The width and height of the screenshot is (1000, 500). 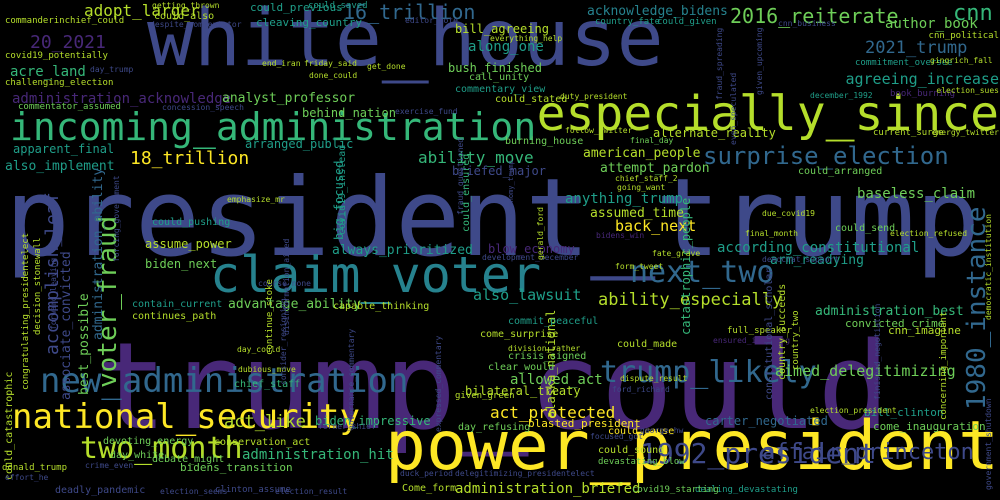 I want to click on word-arranged-public: arranged_public, so click(x=299, y=144).